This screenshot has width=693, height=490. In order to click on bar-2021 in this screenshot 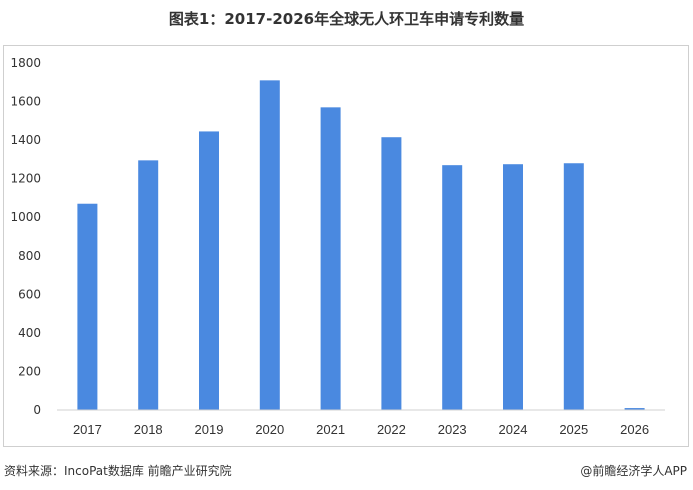, I will do `click(330, 258)`.